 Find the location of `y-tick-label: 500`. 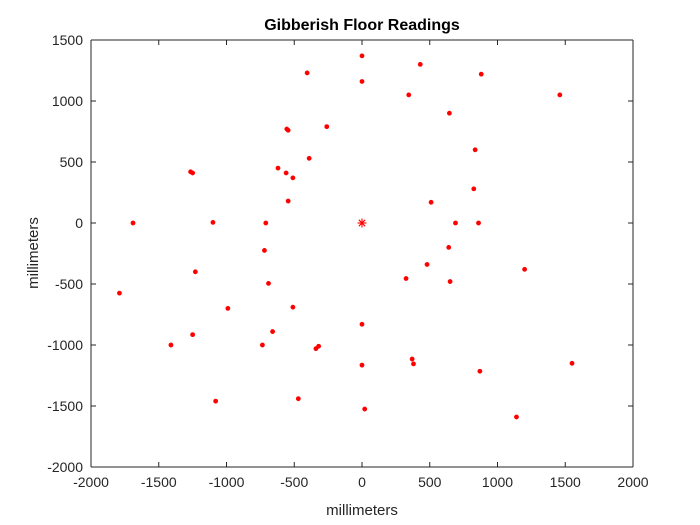

y-tick-label: 500 is located at coordinates (72, 162).